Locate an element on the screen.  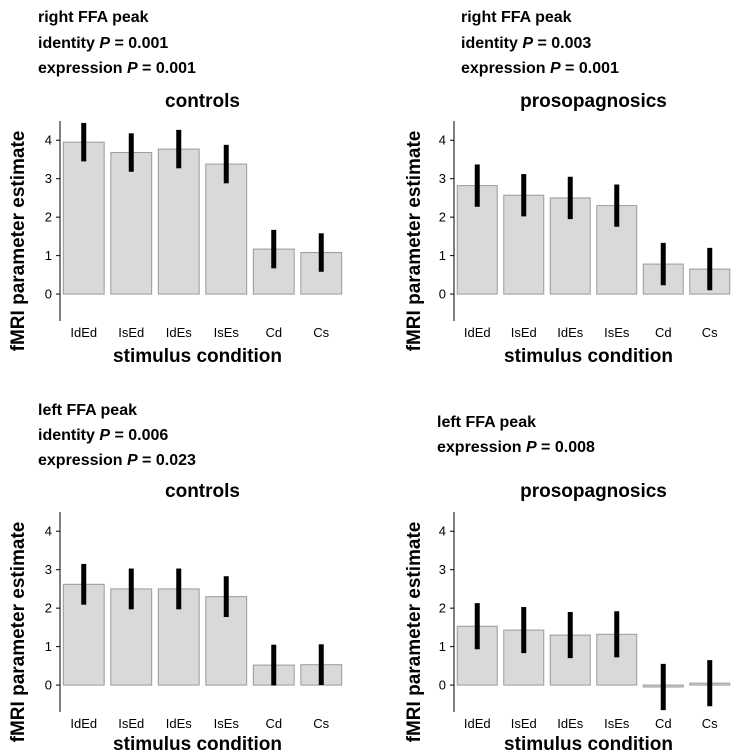
stat-expression: expression P = 0.023 is located at coordinates (117, 460).